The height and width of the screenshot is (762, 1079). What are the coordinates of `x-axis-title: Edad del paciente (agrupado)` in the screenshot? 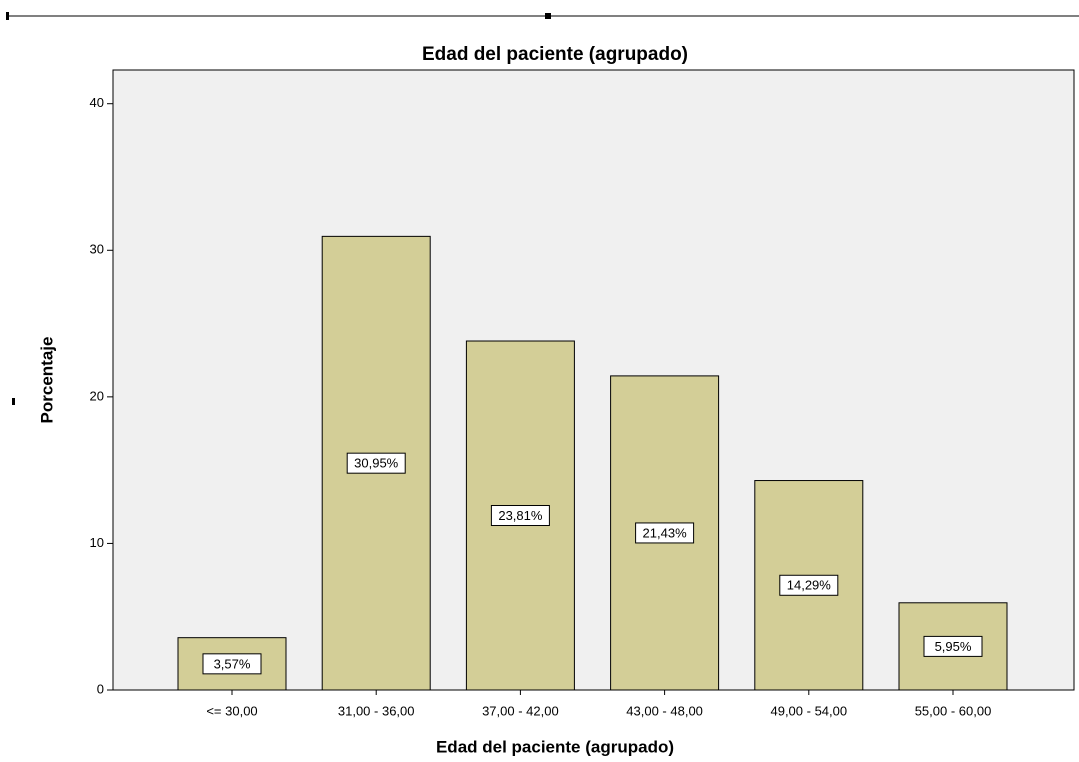 It's located at (555, 746).